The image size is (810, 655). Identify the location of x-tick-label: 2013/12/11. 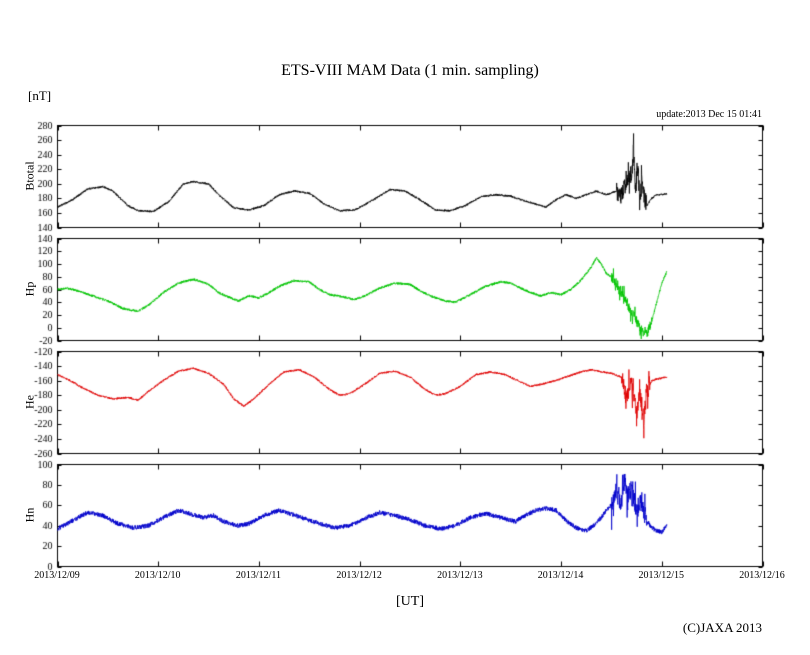
(258, 575).